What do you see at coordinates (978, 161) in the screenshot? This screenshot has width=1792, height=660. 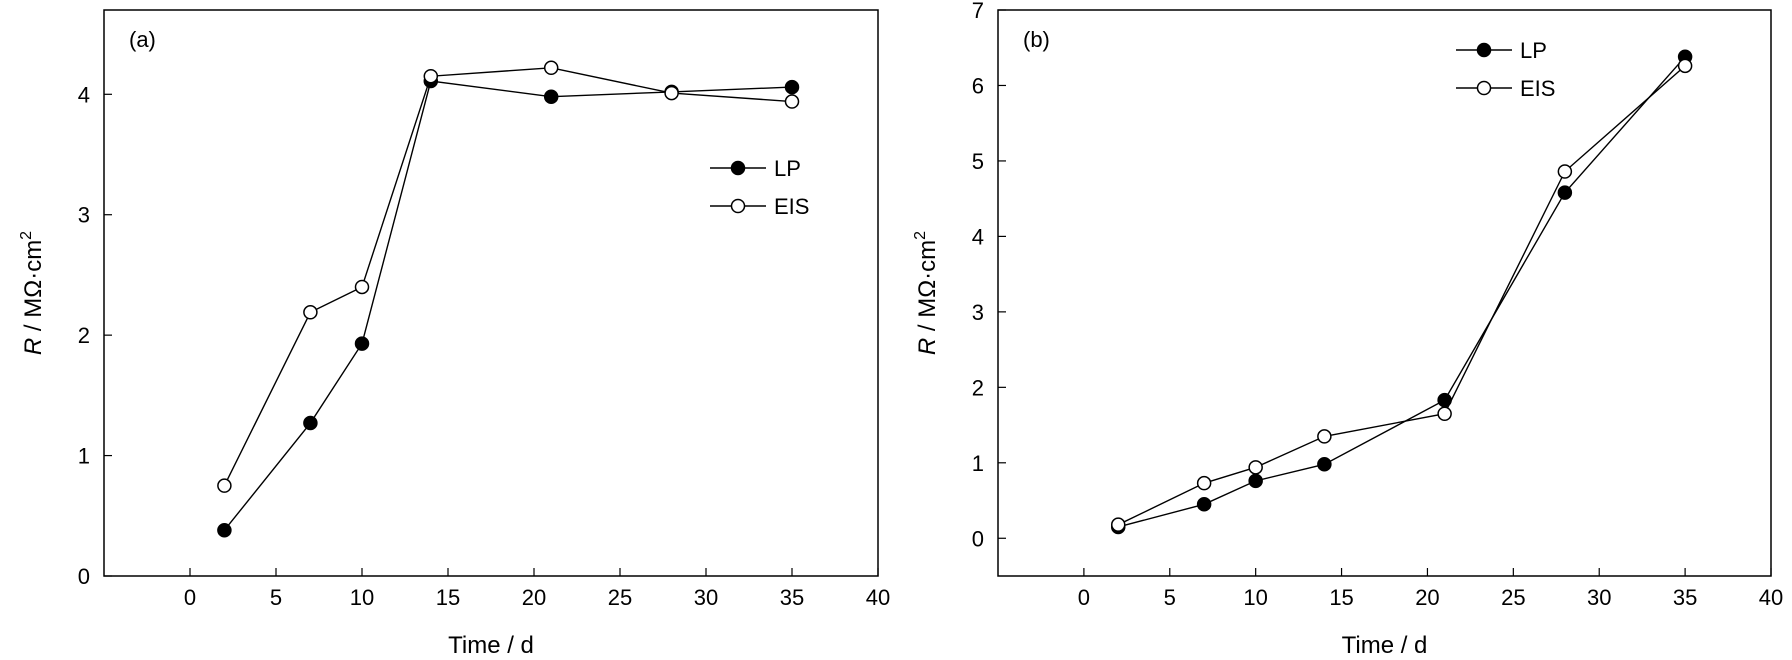 I see `y-tick-label: 5` at bounding box center [978, 161].